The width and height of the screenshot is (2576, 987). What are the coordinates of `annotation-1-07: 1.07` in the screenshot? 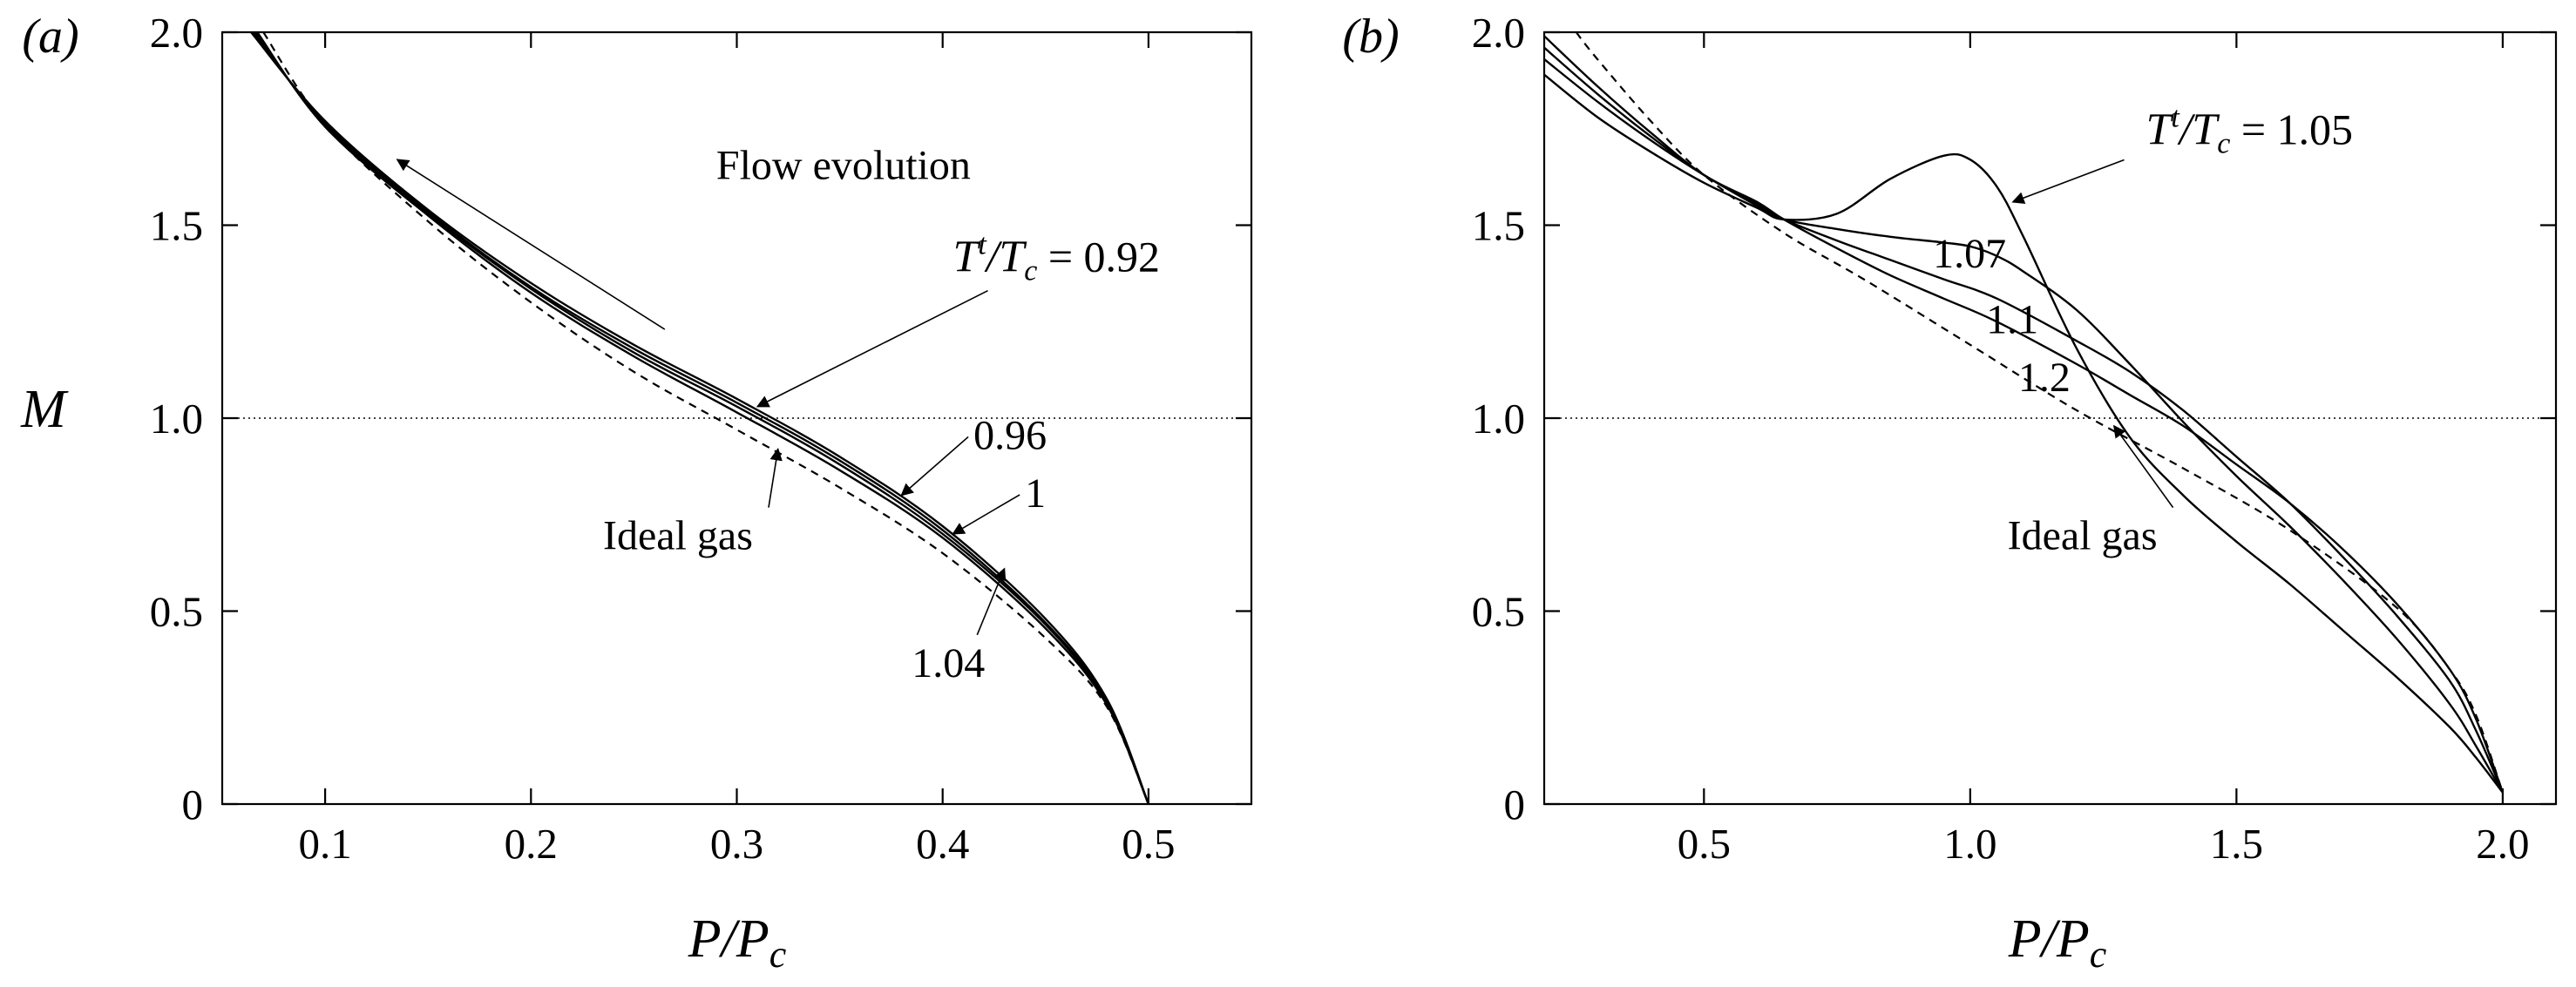 It's located at (1970, 254).